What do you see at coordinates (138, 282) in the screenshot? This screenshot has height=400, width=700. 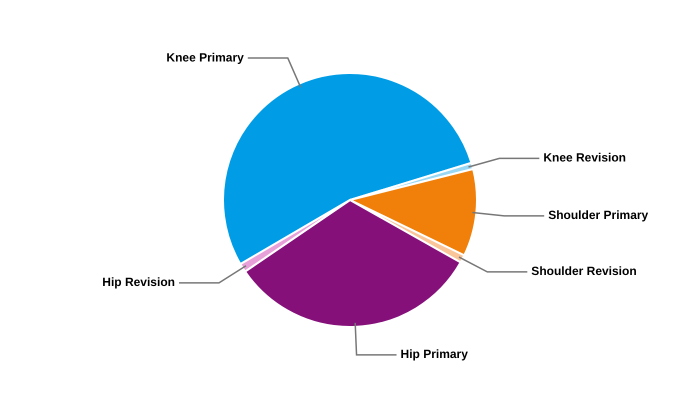 I see `slice-label: Hip Revision` at bounding box center [138, 282].